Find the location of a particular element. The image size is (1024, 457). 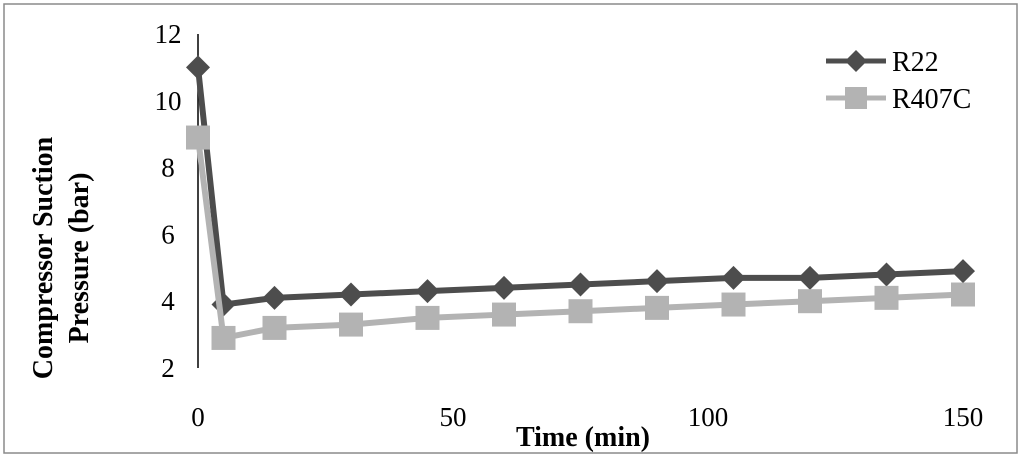

x-tick-label: 50 is located at coordinates (453, 417).